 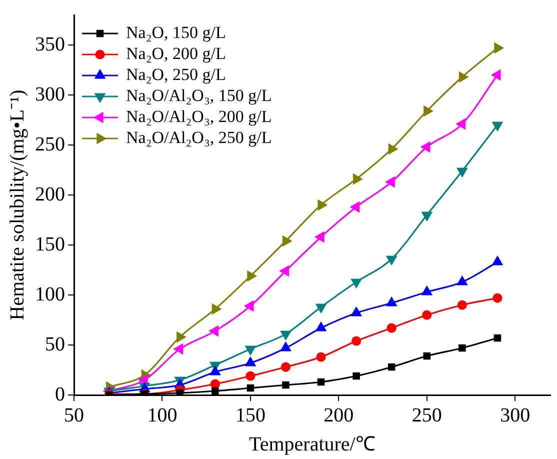 I want to click on y-tick-label: 100, so click(x=50, y=294).